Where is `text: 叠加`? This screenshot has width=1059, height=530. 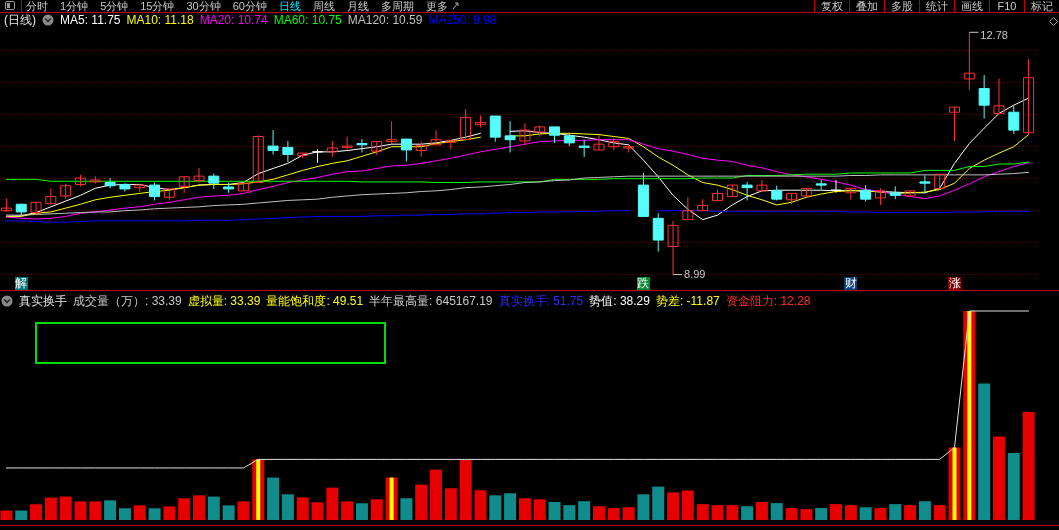 text: 叠加 is located at coordinates (866, 6).